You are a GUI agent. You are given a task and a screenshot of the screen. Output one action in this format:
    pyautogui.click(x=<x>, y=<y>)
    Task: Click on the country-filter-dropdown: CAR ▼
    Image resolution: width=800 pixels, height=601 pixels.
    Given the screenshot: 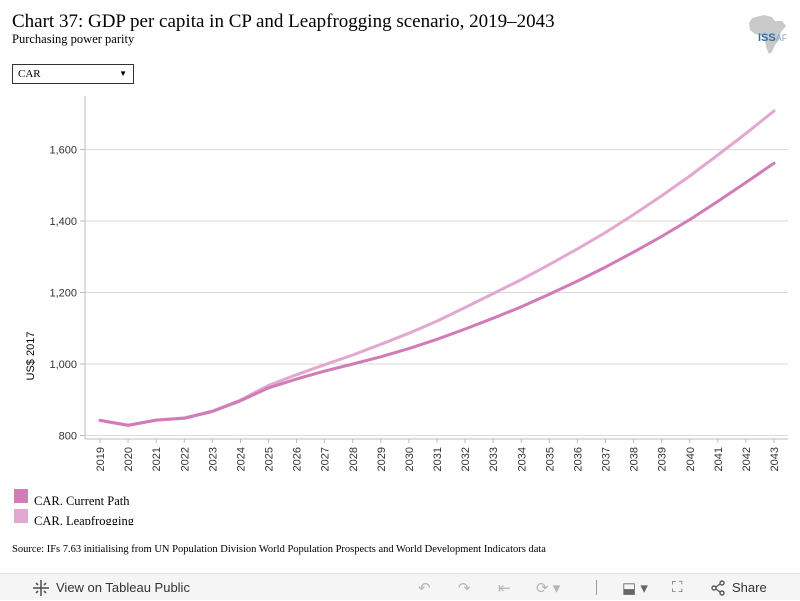 What is the action you would take?
    pyautogui.click(x=73, y=74)
    